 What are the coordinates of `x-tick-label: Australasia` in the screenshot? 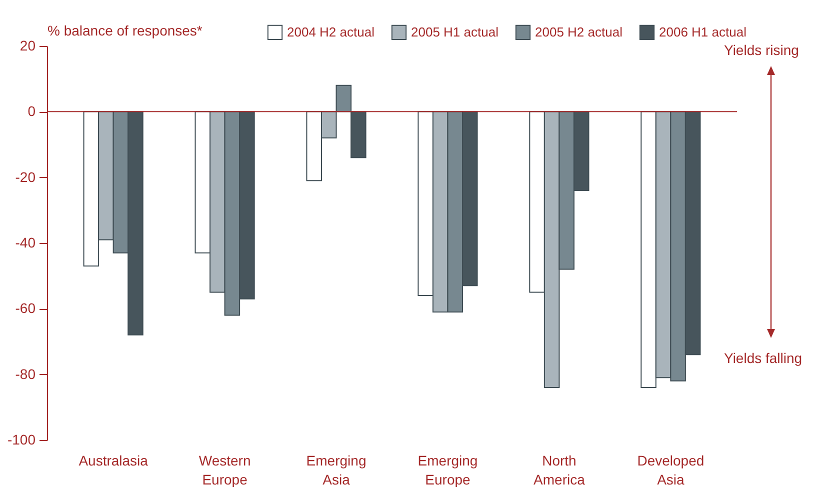 It's located at (113, 460).